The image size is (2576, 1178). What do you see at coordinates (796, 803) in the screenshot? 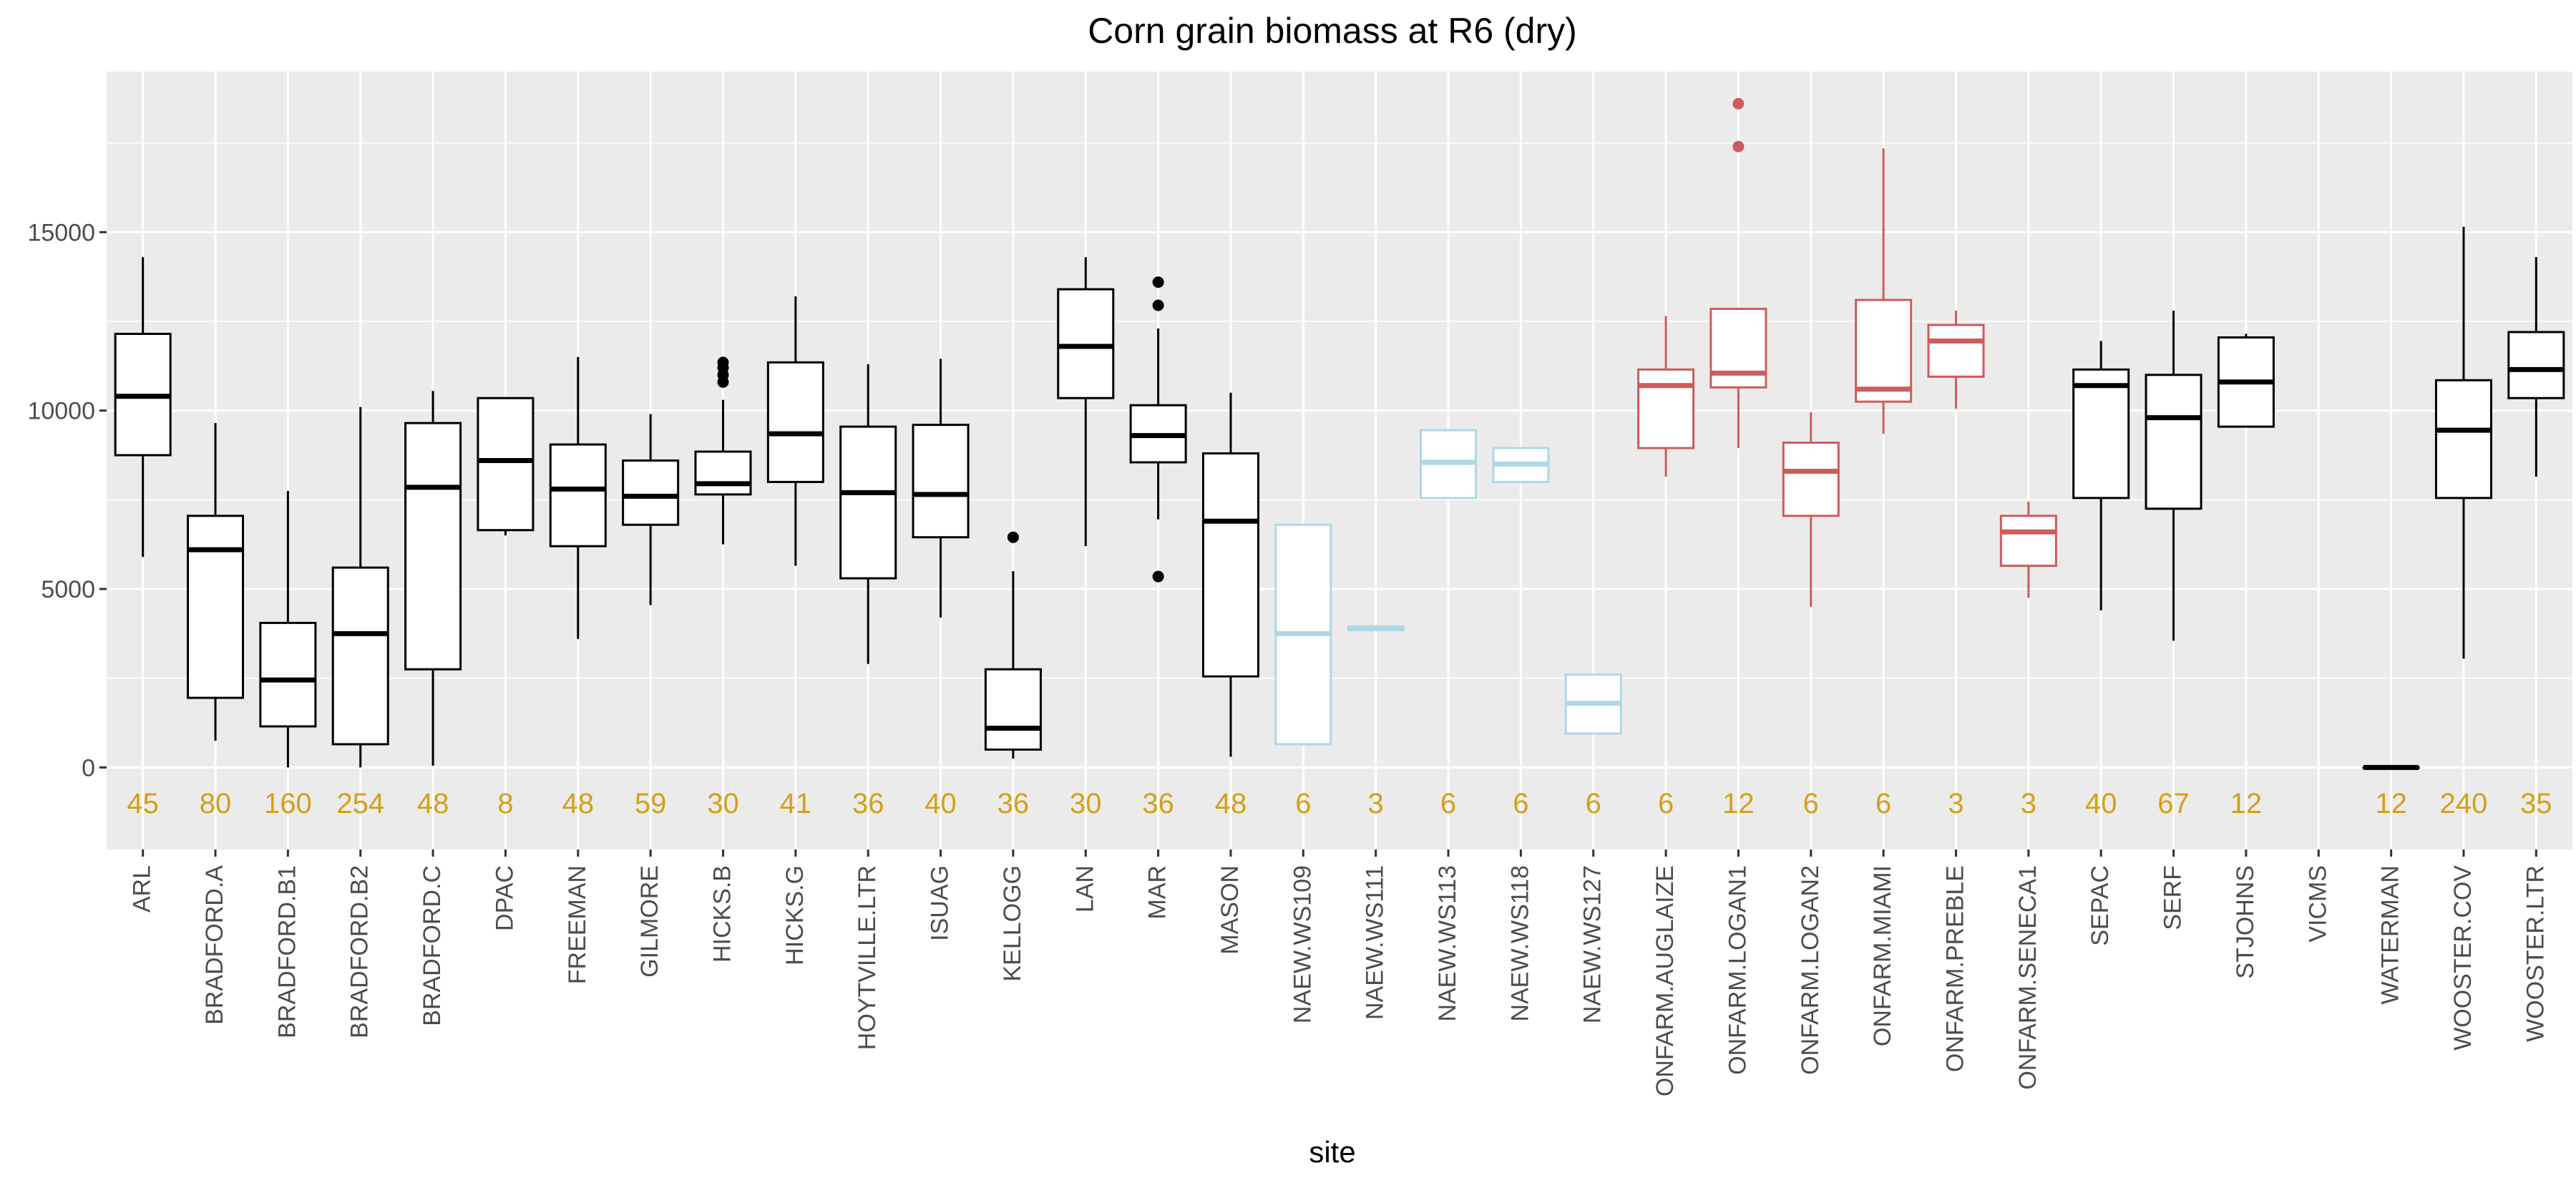
I see `count-label: 41` at bounding box center [796, 803].